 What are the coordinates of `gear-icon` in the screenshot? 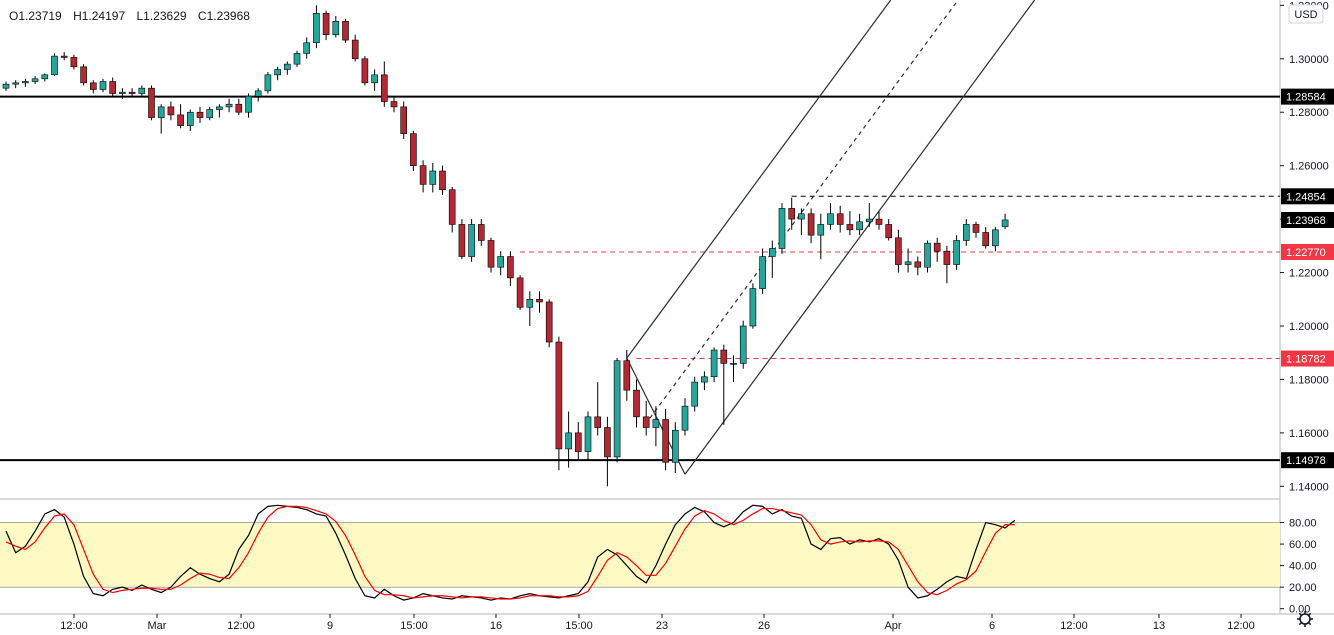 It's located at (1305, 619).